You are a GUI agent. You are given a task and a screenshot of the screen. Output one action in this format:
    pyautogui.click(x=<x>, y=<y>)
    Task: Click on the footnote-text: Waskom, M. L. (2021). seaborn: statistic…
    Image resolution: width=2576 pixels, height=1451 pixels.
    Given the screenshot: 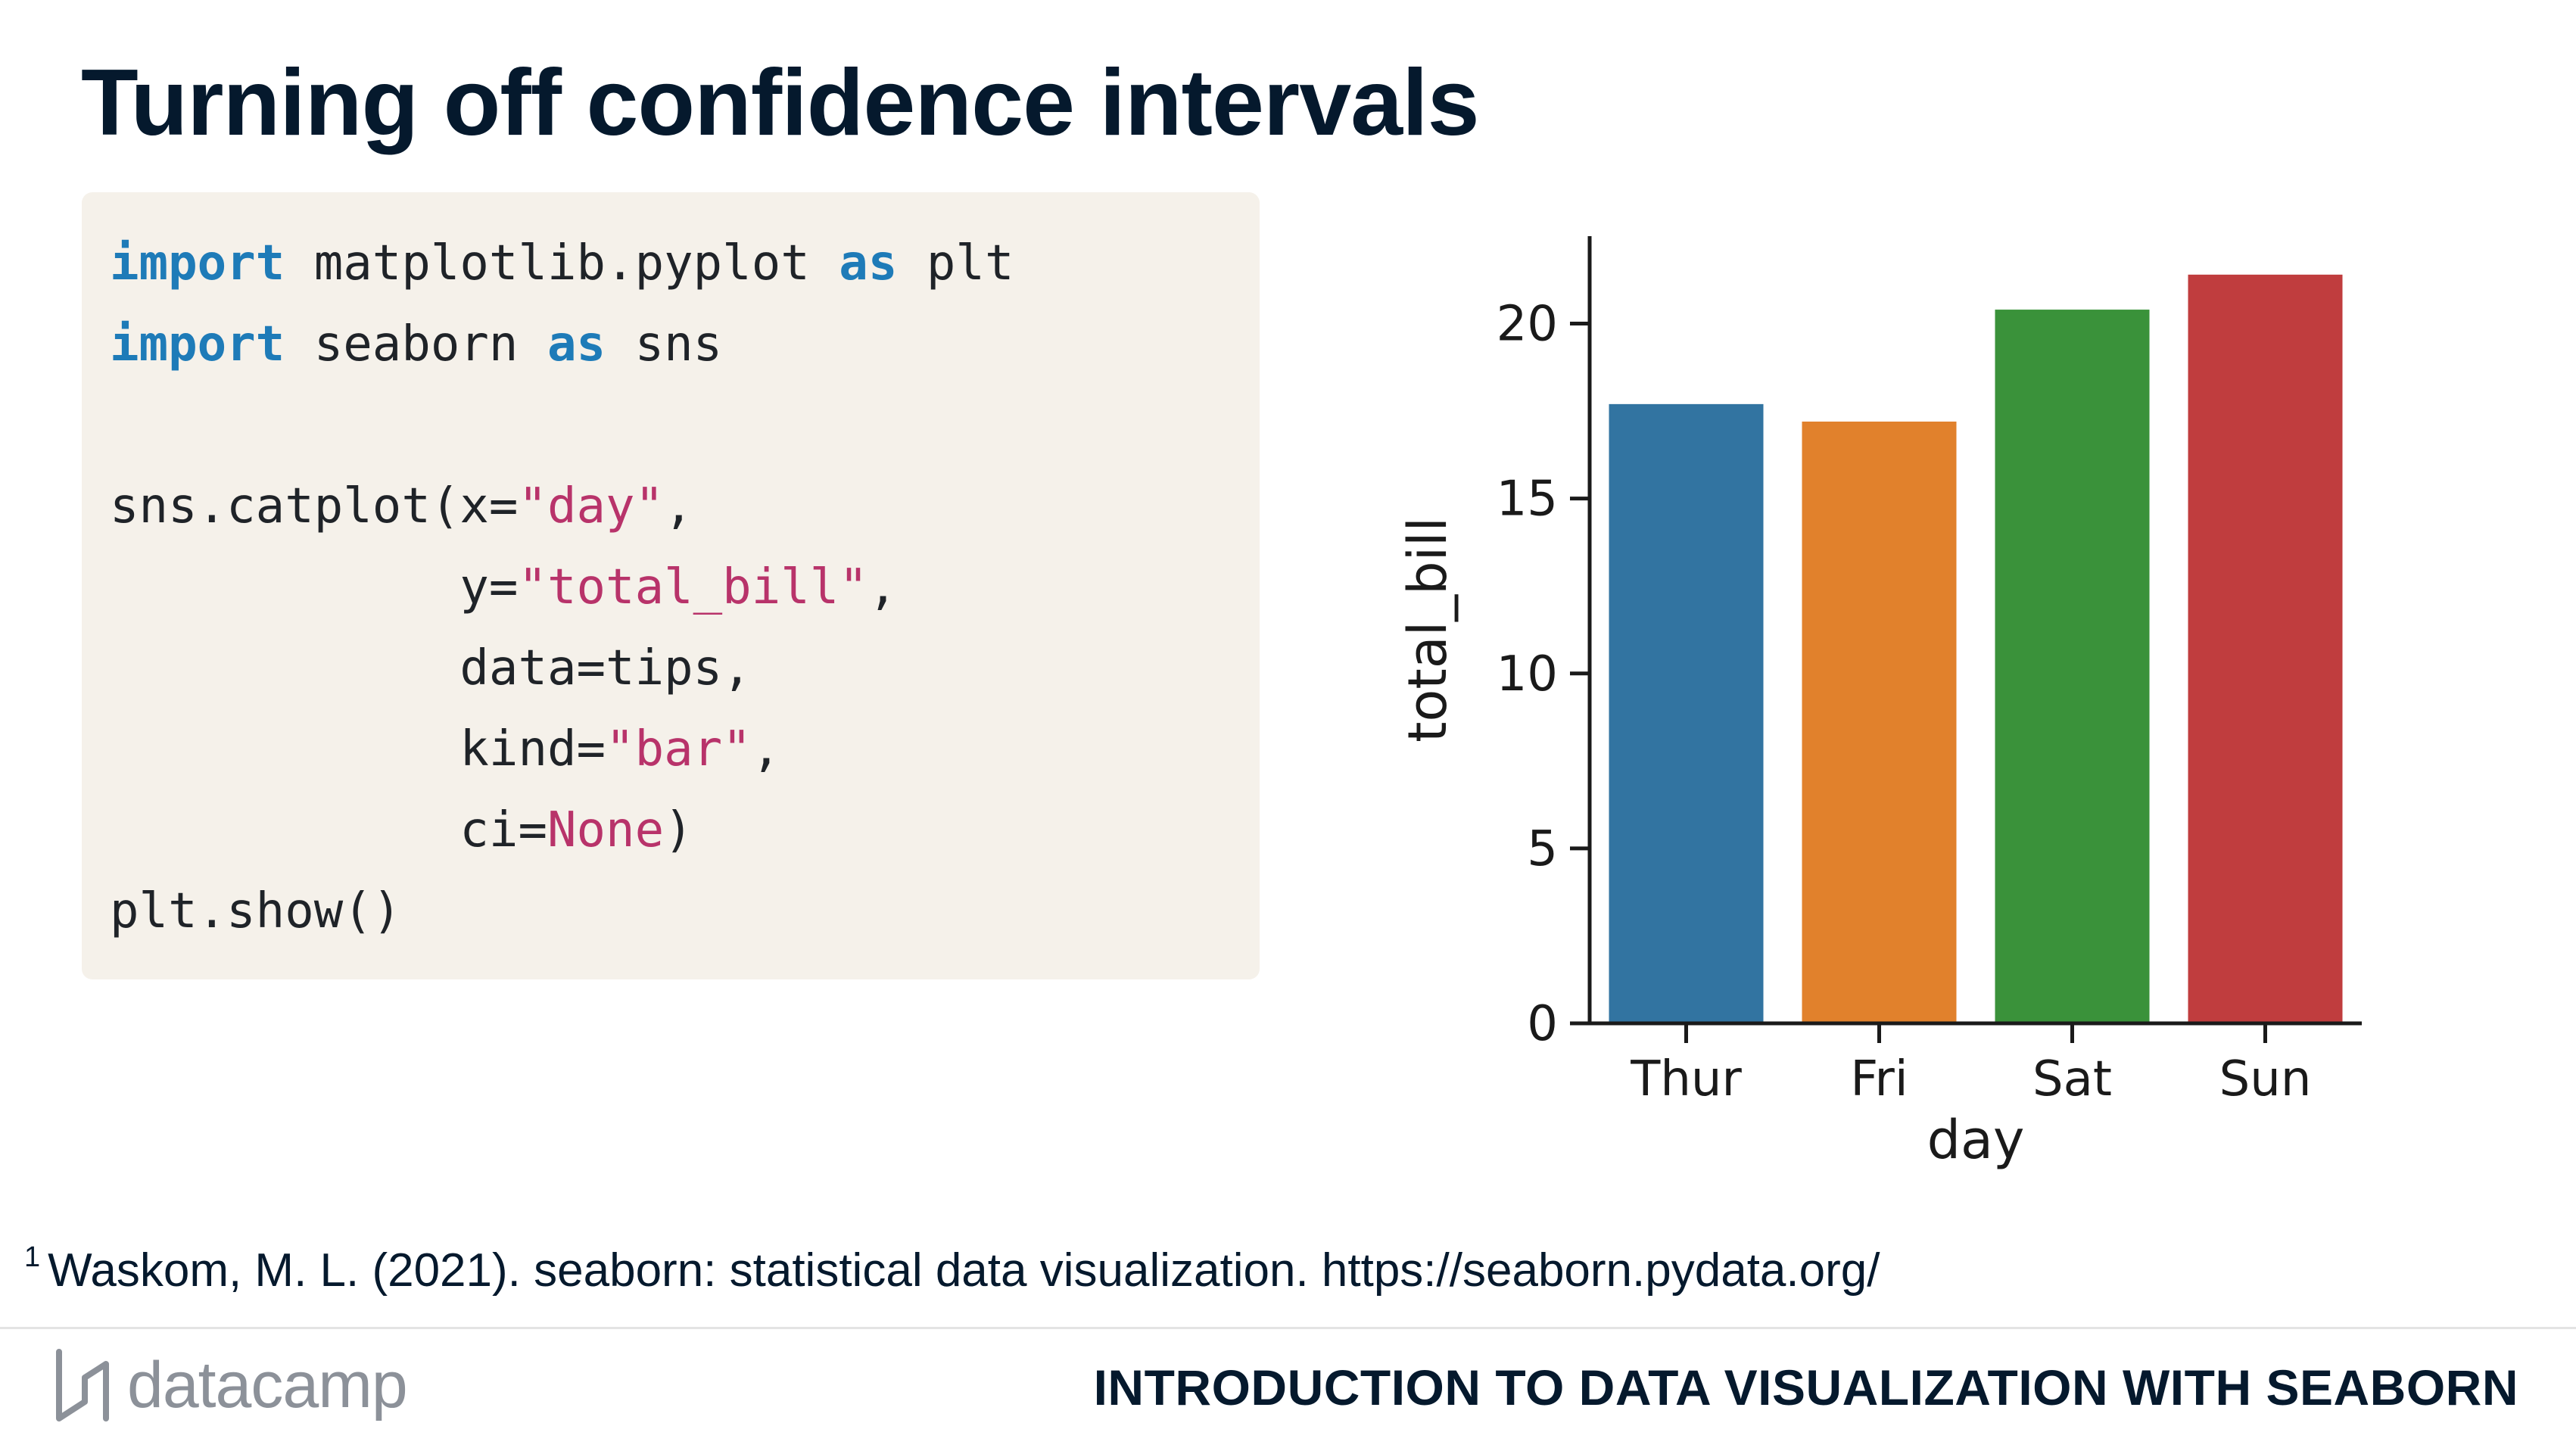 What is the action you would take?
    pyautogui.click(x=964, y=1270)
    